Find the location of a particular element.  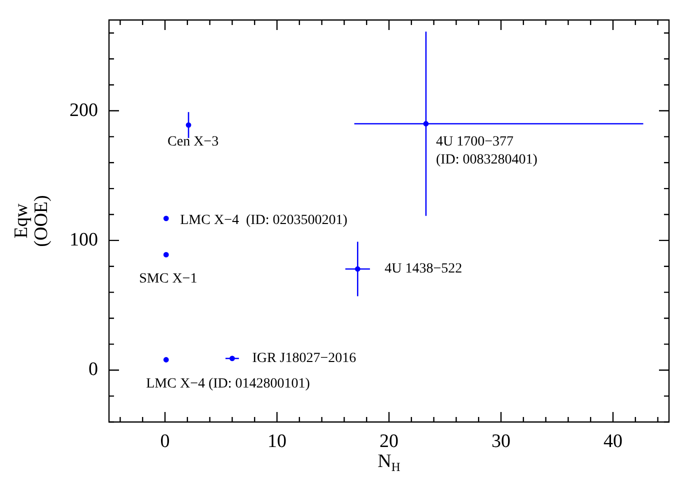

x-tick-label: 20 is located at coordinates (389, 441).